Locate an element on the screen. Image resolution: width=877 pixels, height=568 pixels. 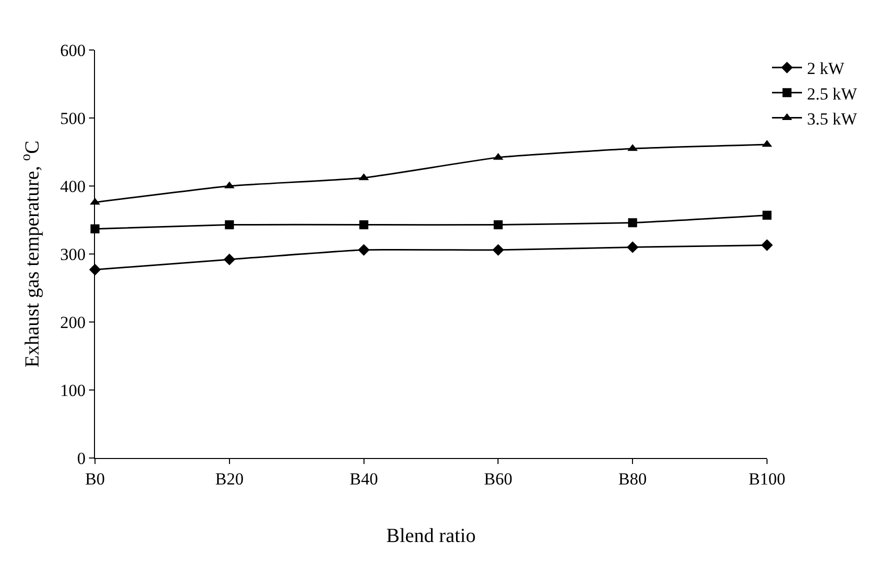
x-tick-label: B20 is located at coordinates (229, 478).